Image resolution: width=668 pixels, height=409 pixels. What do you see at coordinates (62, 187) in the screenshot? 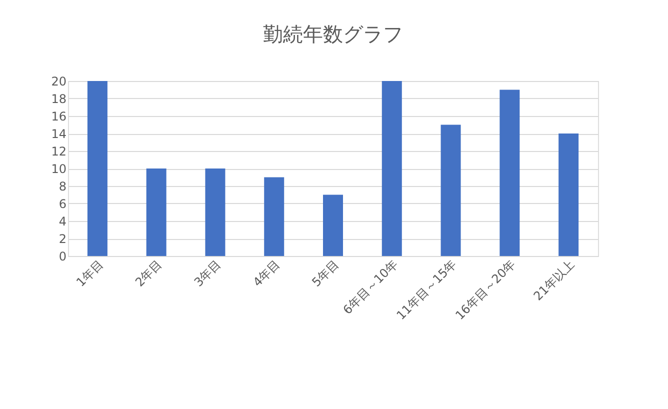
I see `y-tick-label: 8` at bounding box center [62, 187].